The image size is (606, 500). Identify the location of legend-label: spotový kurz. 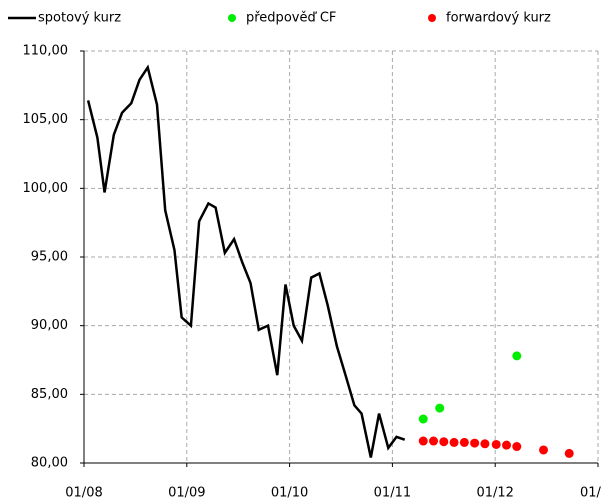
(79, 18).